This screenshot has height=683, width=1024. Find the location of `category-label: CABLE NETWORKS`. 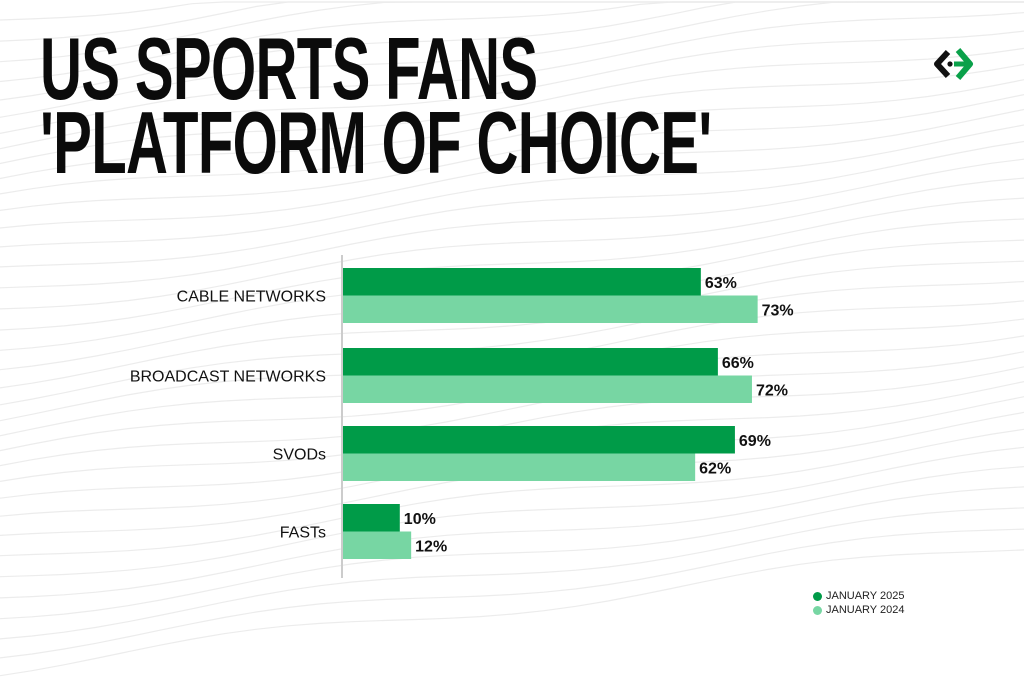

category-label: CABLE NETWORKS is located at coordinates (251, 297).